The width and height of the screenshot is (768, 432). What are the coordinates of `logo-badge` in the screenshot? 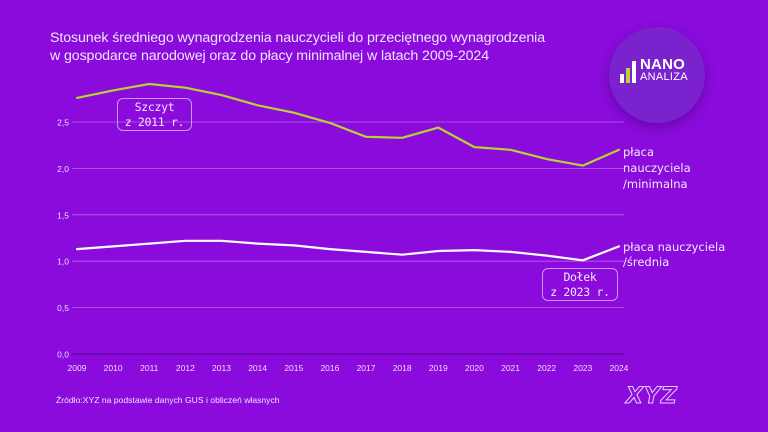 It's located at (657, 75).